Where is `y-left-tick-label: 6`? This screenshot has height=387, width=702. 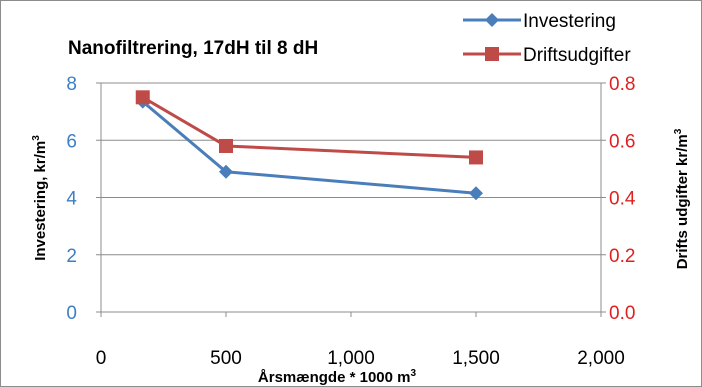 y-left-tick-label: 6 is located at coordinates (71, 141).